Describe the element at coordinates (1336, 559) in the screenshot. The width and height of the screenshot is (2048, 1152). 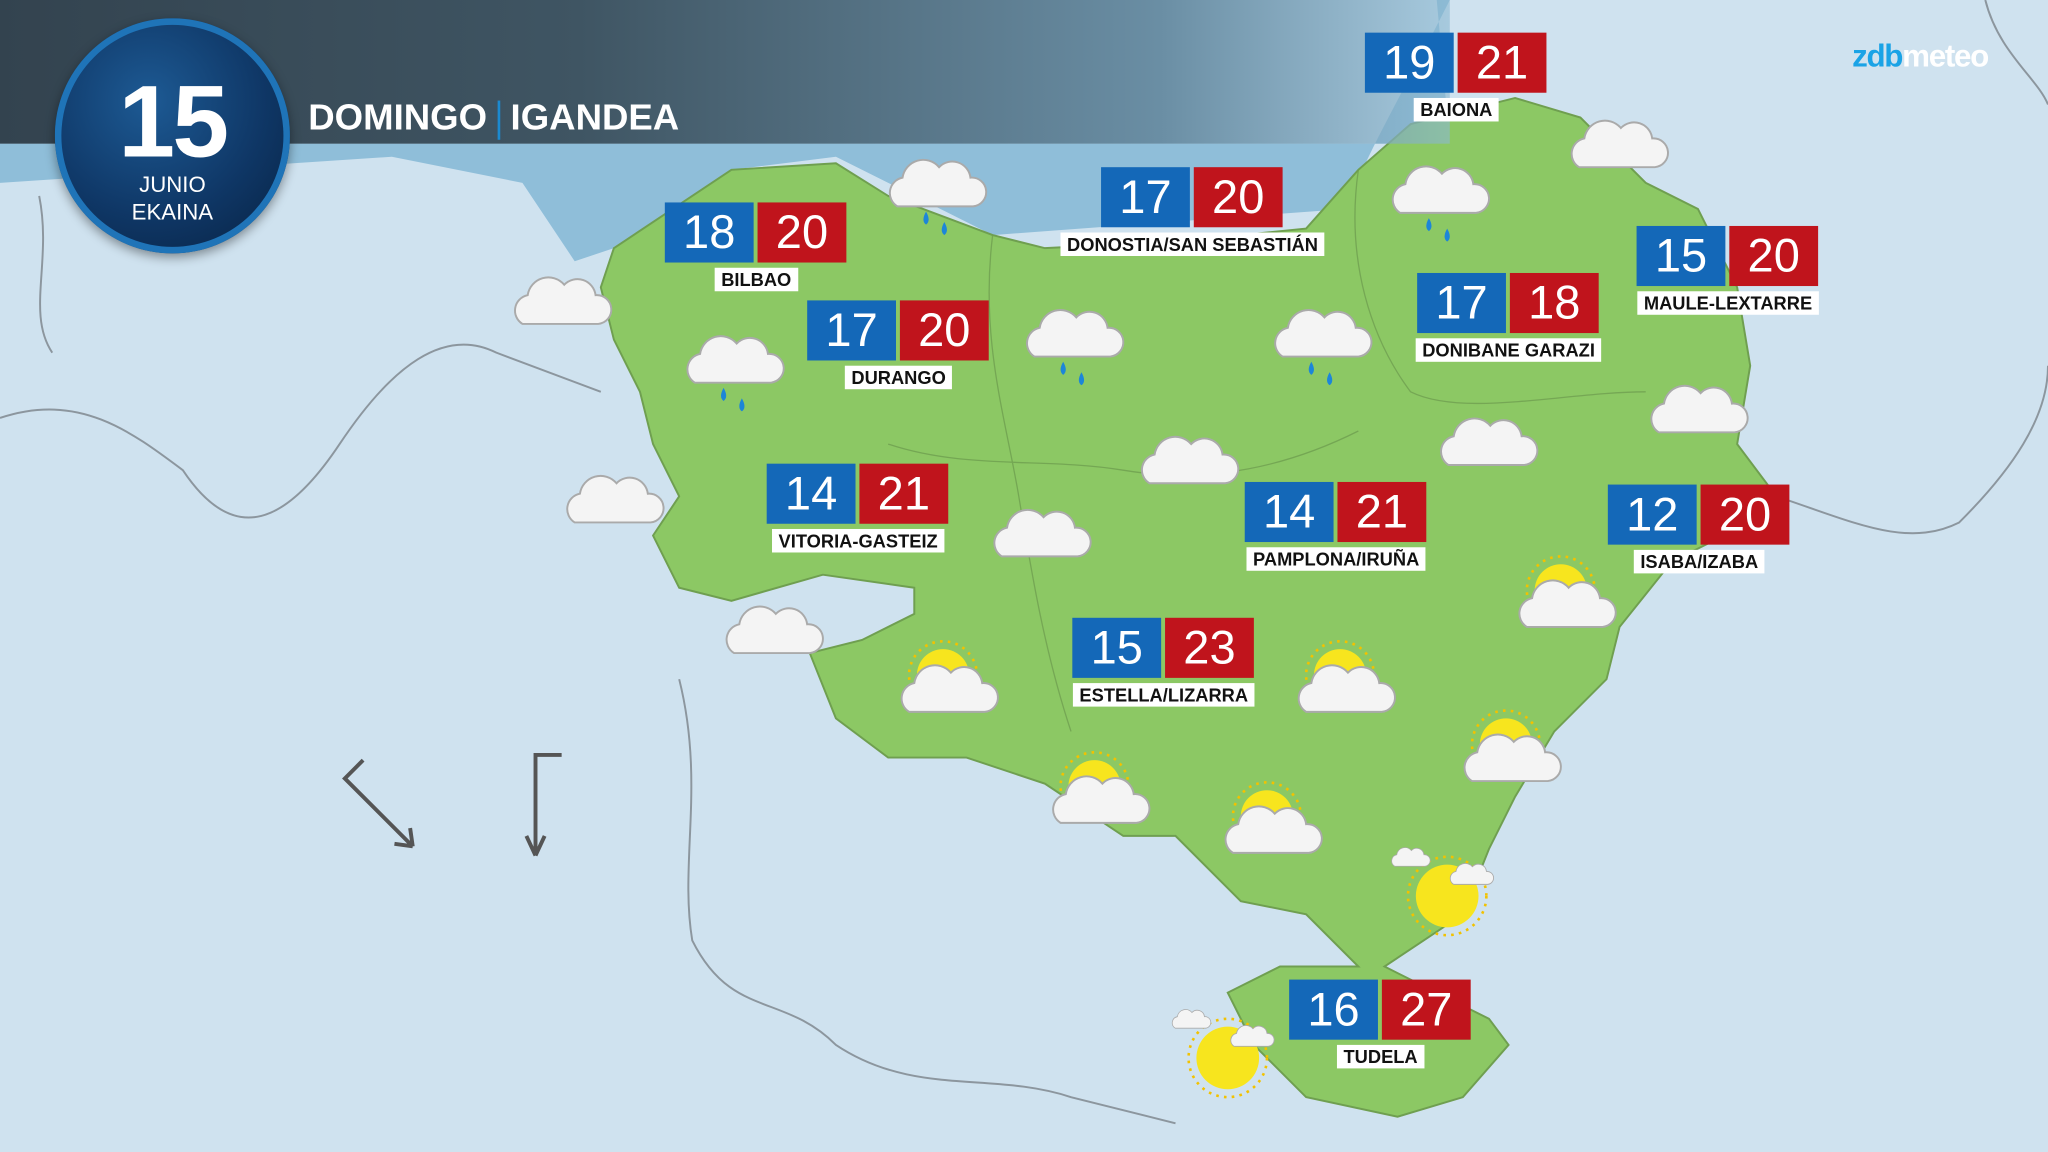
I see `city-label: PAMPLONA/IRUÑA` at that location.